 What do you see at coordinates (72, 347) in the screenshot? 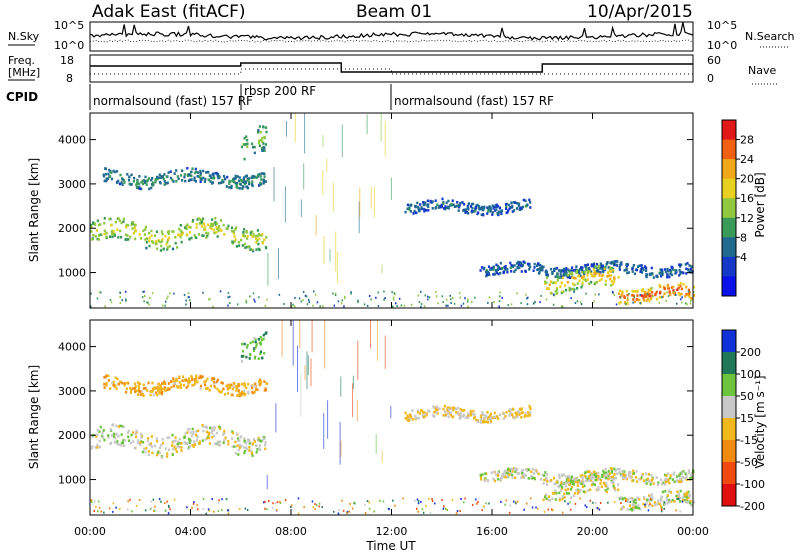
I see `y-tick-label: 4000` at bounding box center [72, 347].